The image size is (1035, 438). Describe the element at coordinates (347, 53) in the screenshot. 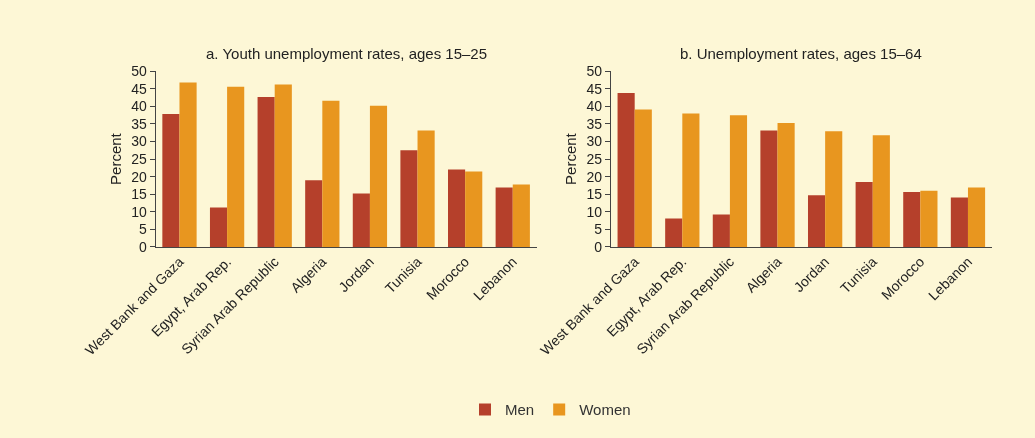

I see `chart-title: a. Youth unemployment rates, ages 15–25` at that location.